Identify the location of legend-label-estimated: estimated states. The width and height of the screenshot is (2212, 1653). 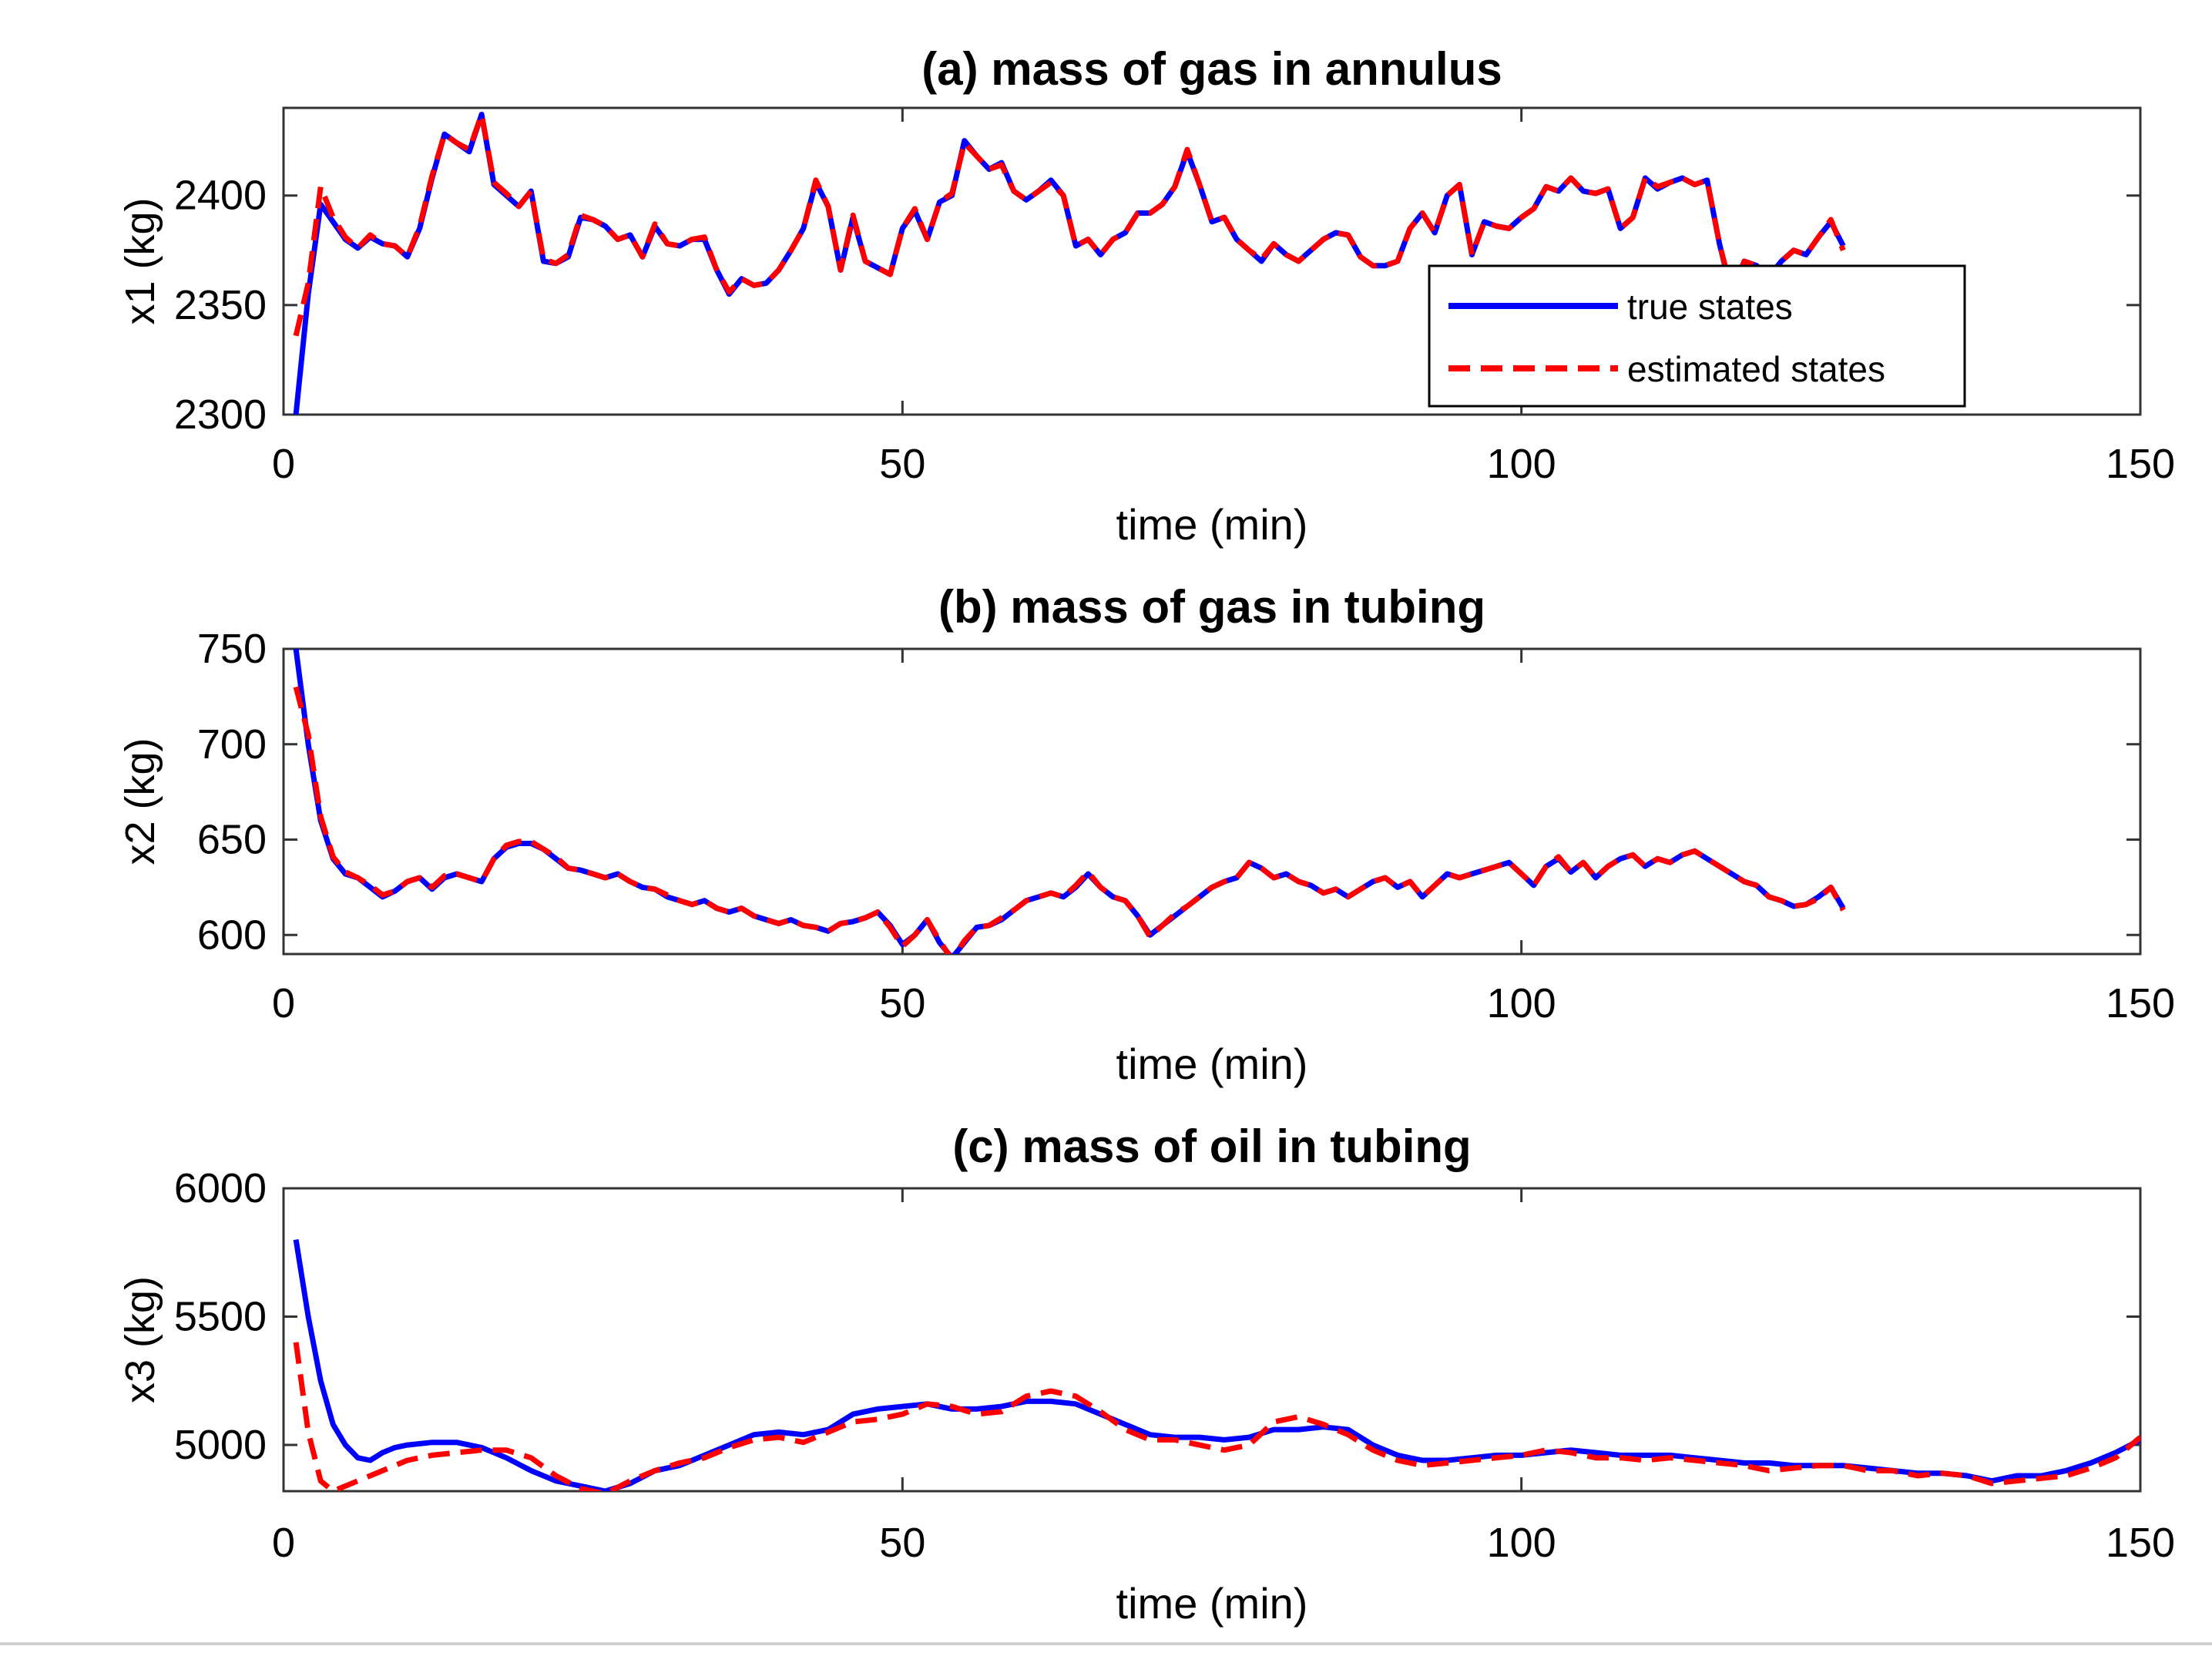
(1756, 369).